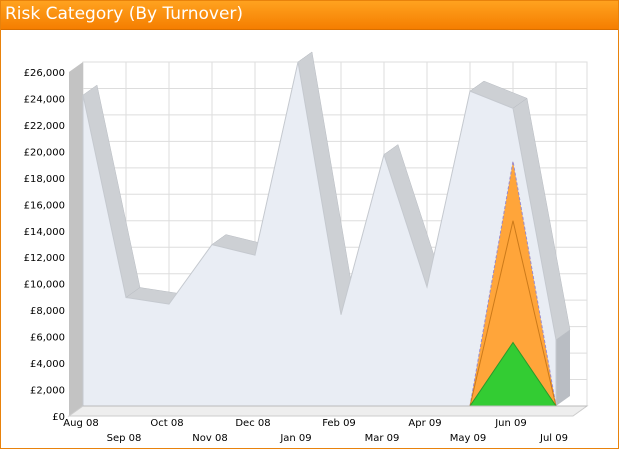 The width and height of the screenshot is (619, 449). Describe the element at coordinates (44, 179) in the screenshot. I see `y-tick-label: £18,000` at that location.